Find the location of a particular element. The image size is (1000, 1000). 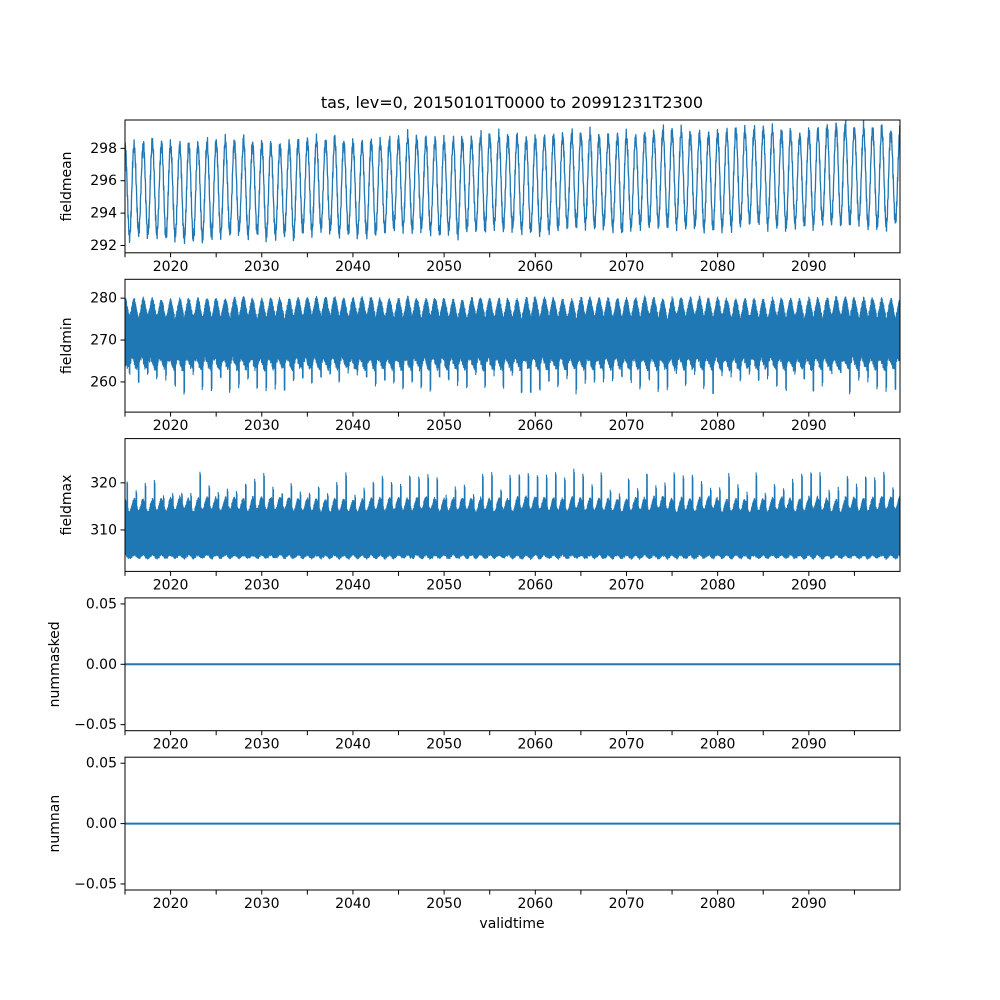

y-tick-label: 270 is located at coordinates (103, 341).